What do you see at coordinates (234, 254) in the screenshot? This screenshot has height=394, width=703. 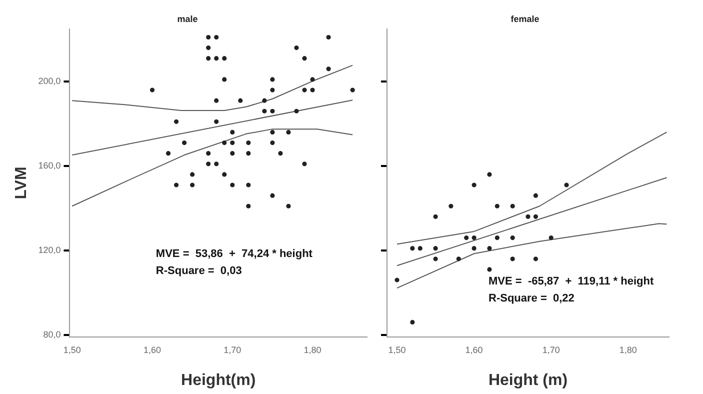 I see `annotation: MVE = 53,86 + 74,24 * height` at bounding box center [234, 254].